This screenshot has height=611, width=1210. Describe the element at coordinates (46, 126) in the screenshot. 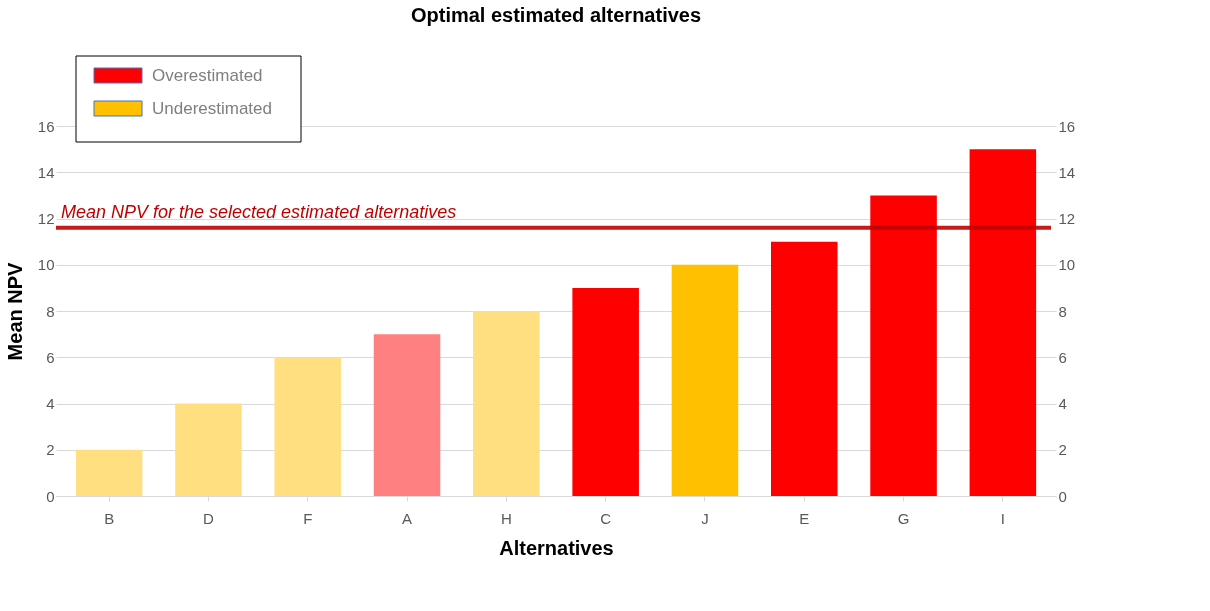

I see `y-tick-label: 16` at that location.